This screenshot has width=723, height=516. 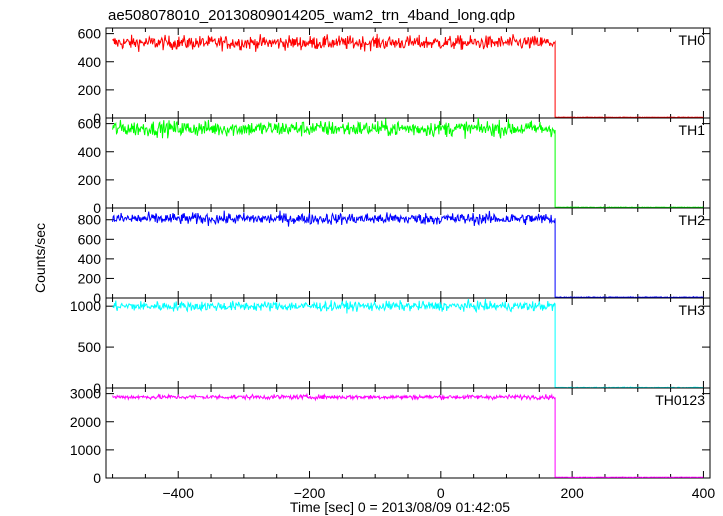 What do you see at coordinates (408, 163) in the screenshot?
I see `series-line-th1` at bounding box center [408, 163].